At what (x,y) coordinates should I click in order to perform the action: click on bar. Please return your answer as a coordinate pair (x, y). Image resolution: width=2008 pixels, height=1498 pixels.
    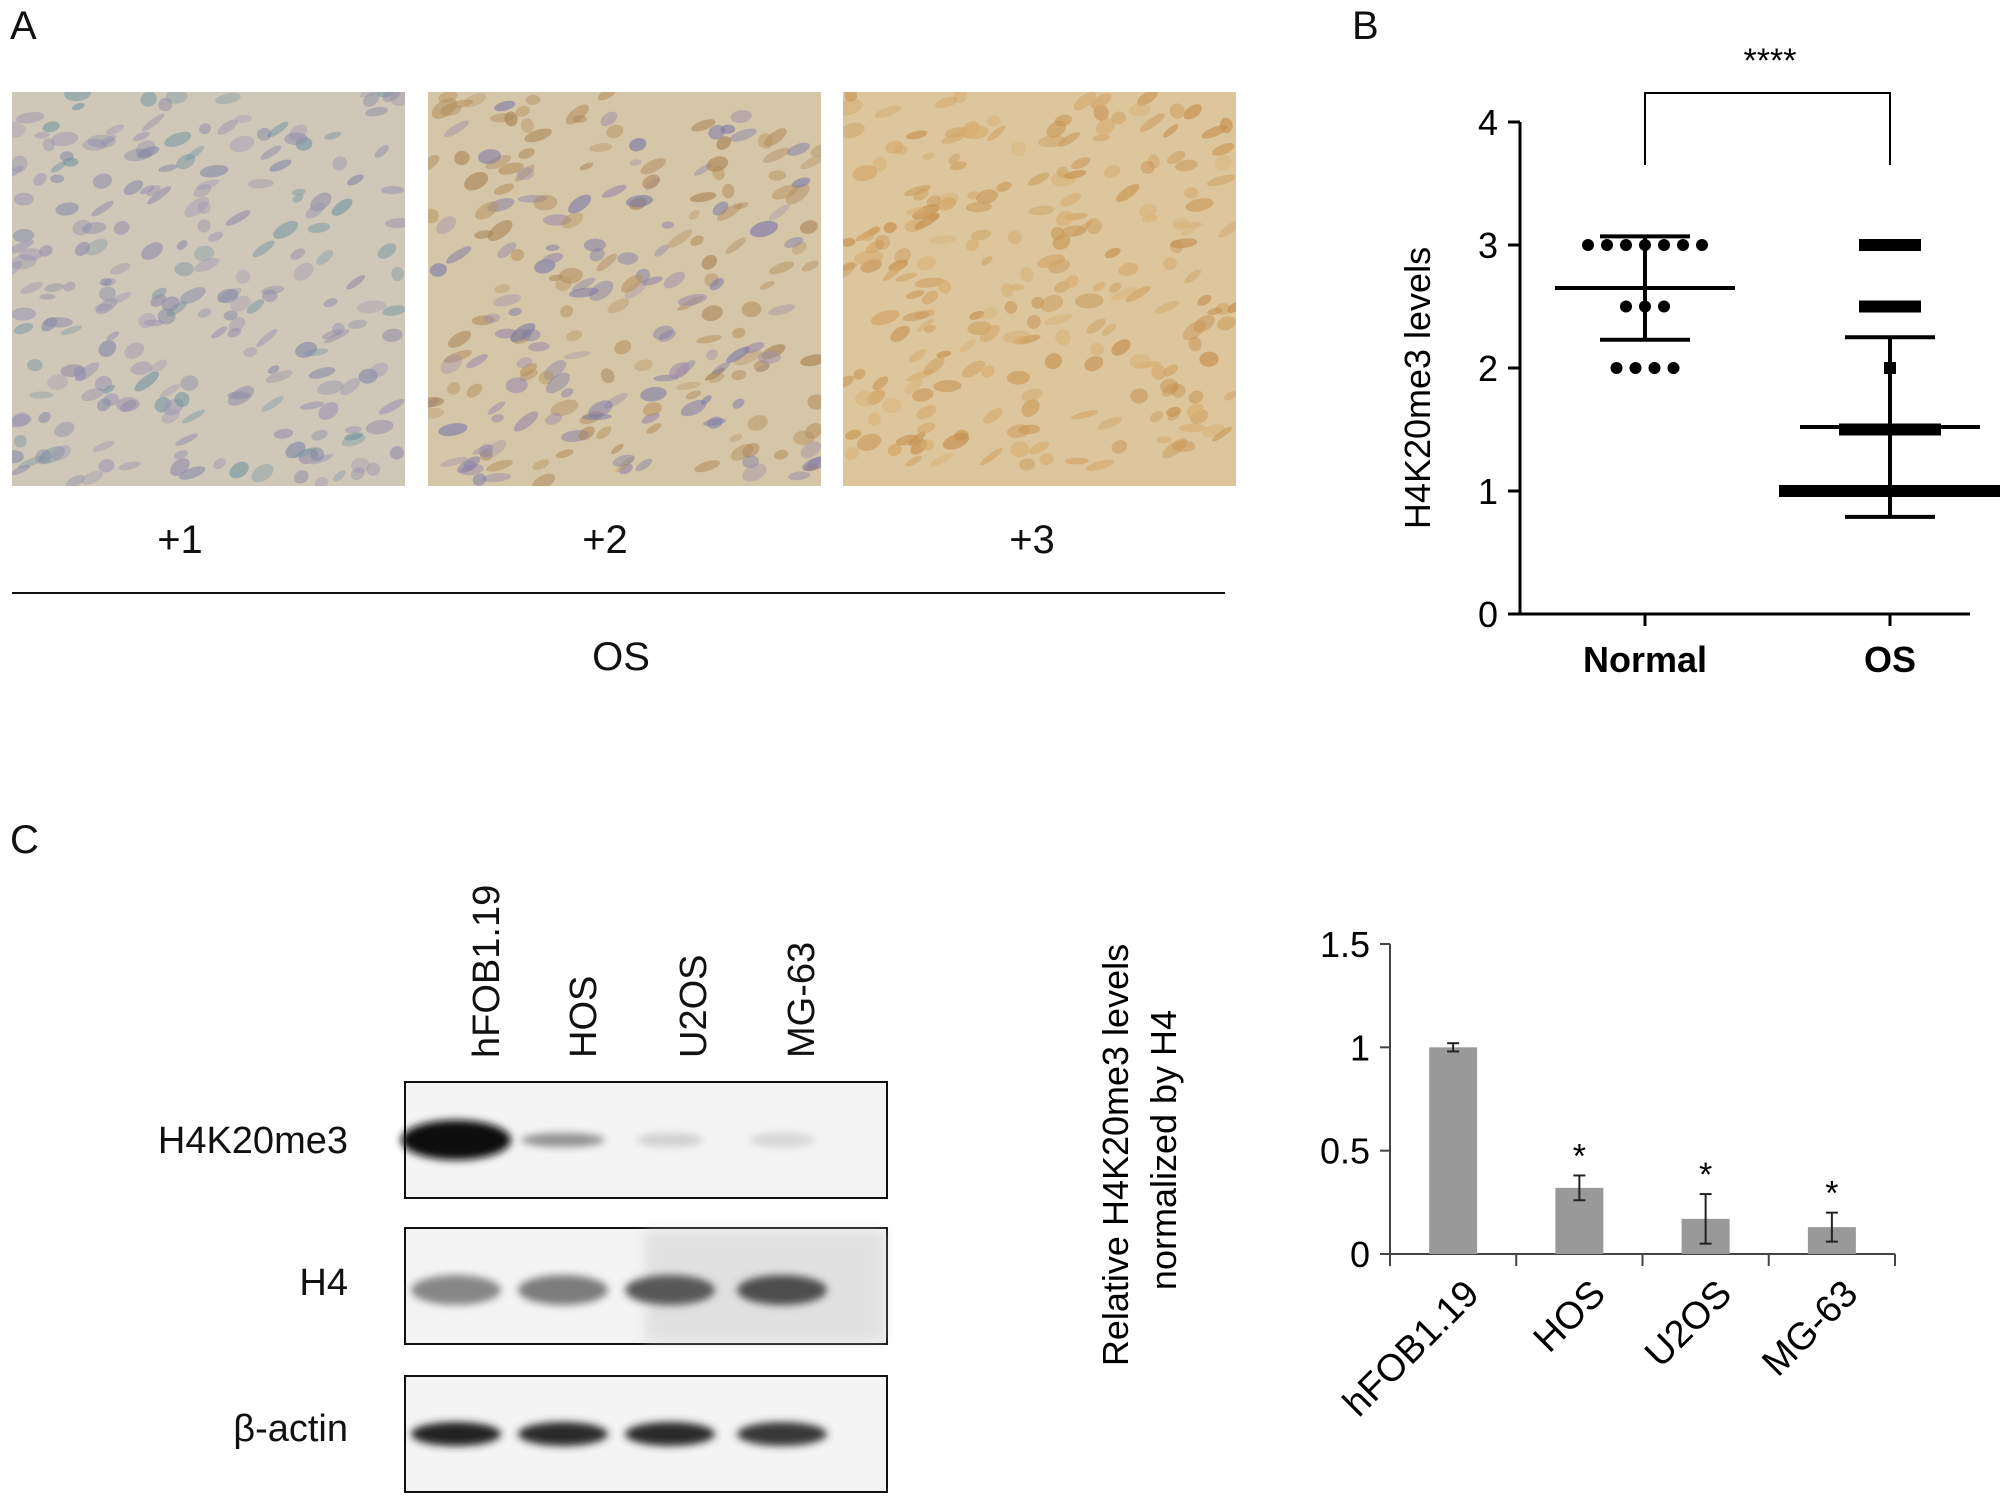
    Looking at the image, I should click on (1453, 1150).